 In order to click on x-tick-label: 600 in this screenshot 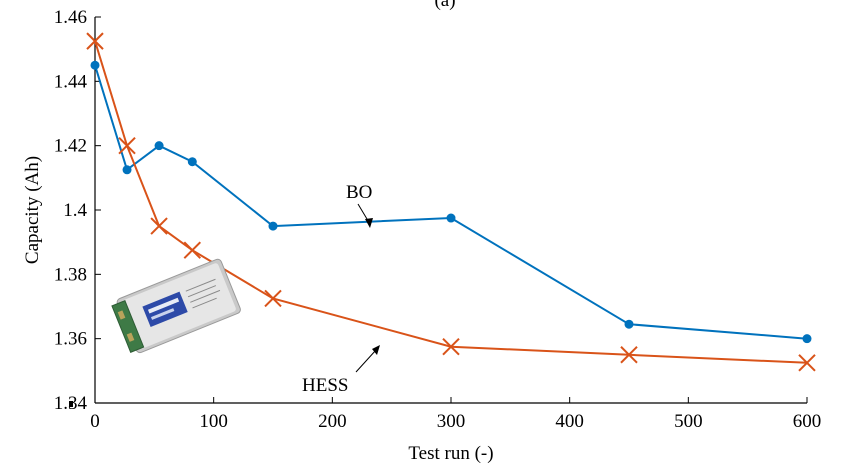, I will do `click(807, 421)`.